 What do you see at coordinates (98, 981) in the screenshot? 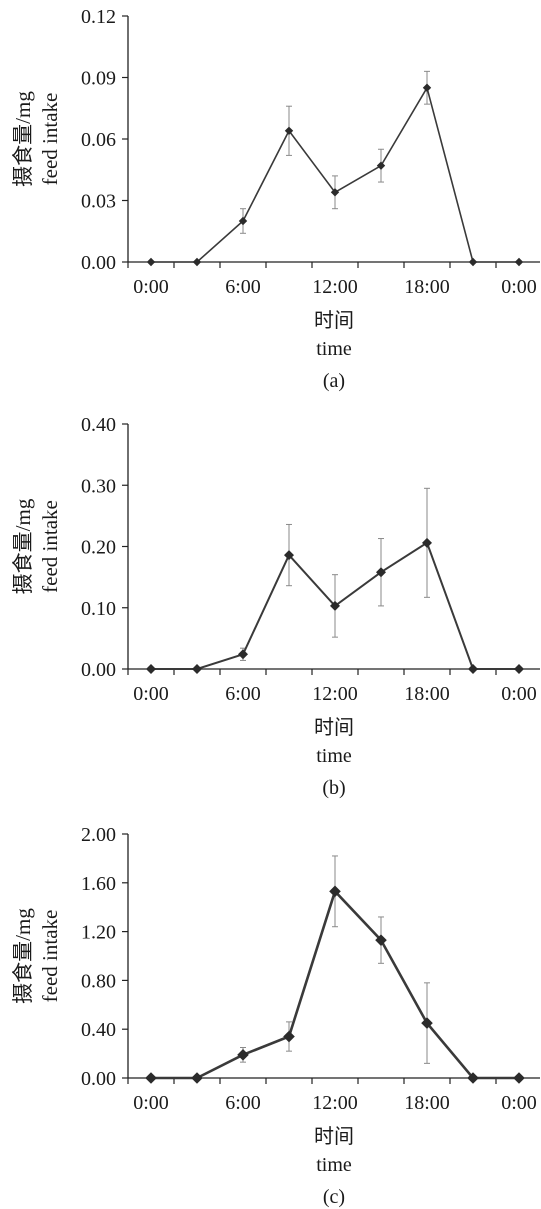
I see `y-tick-label: 0.80` at bounding box center [98, 981].